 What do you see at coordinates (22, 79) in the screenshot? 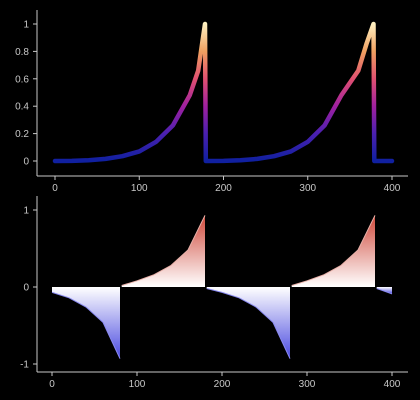
I see `y-tick-label: 0.6` at bounding box center [22, 79].